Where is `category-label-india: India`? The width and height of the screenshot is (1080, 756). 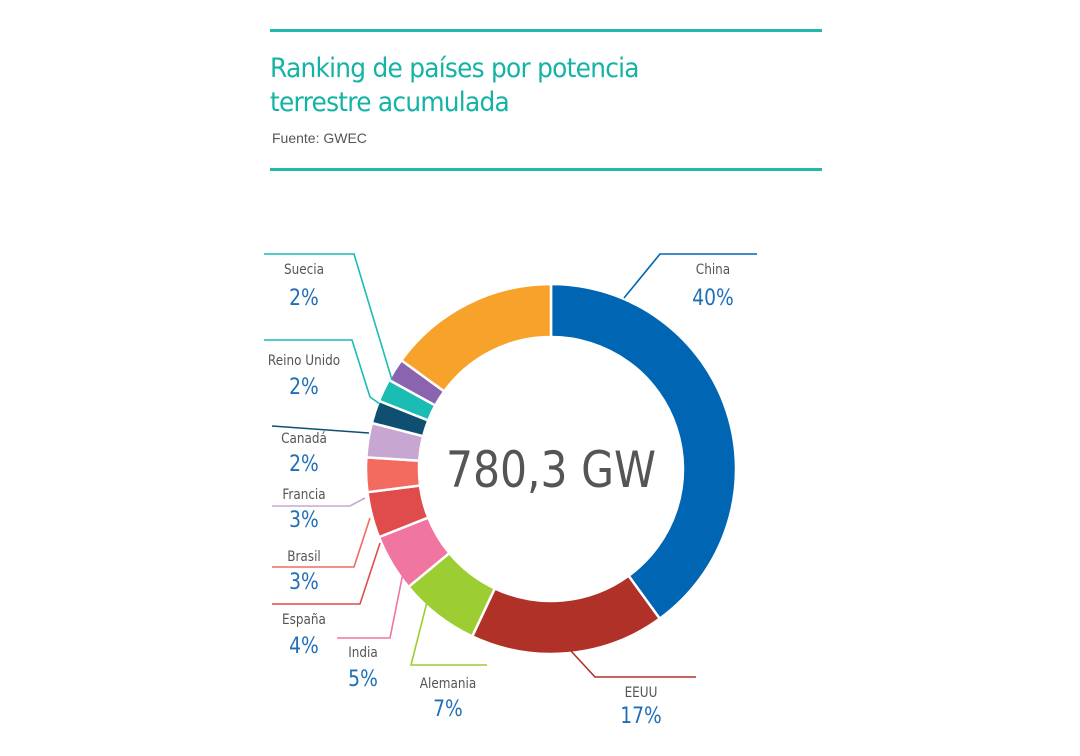 category-label-india: India is located at coordinates (363, 653).